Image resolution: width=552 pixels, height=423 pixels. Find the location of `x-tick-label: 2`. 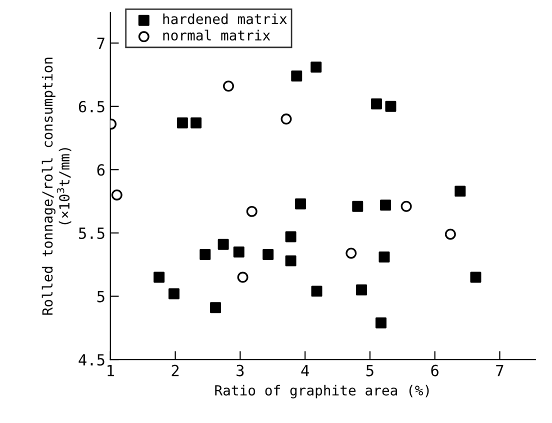

x-tick-label: 2 is located at coordinates (175, 370).